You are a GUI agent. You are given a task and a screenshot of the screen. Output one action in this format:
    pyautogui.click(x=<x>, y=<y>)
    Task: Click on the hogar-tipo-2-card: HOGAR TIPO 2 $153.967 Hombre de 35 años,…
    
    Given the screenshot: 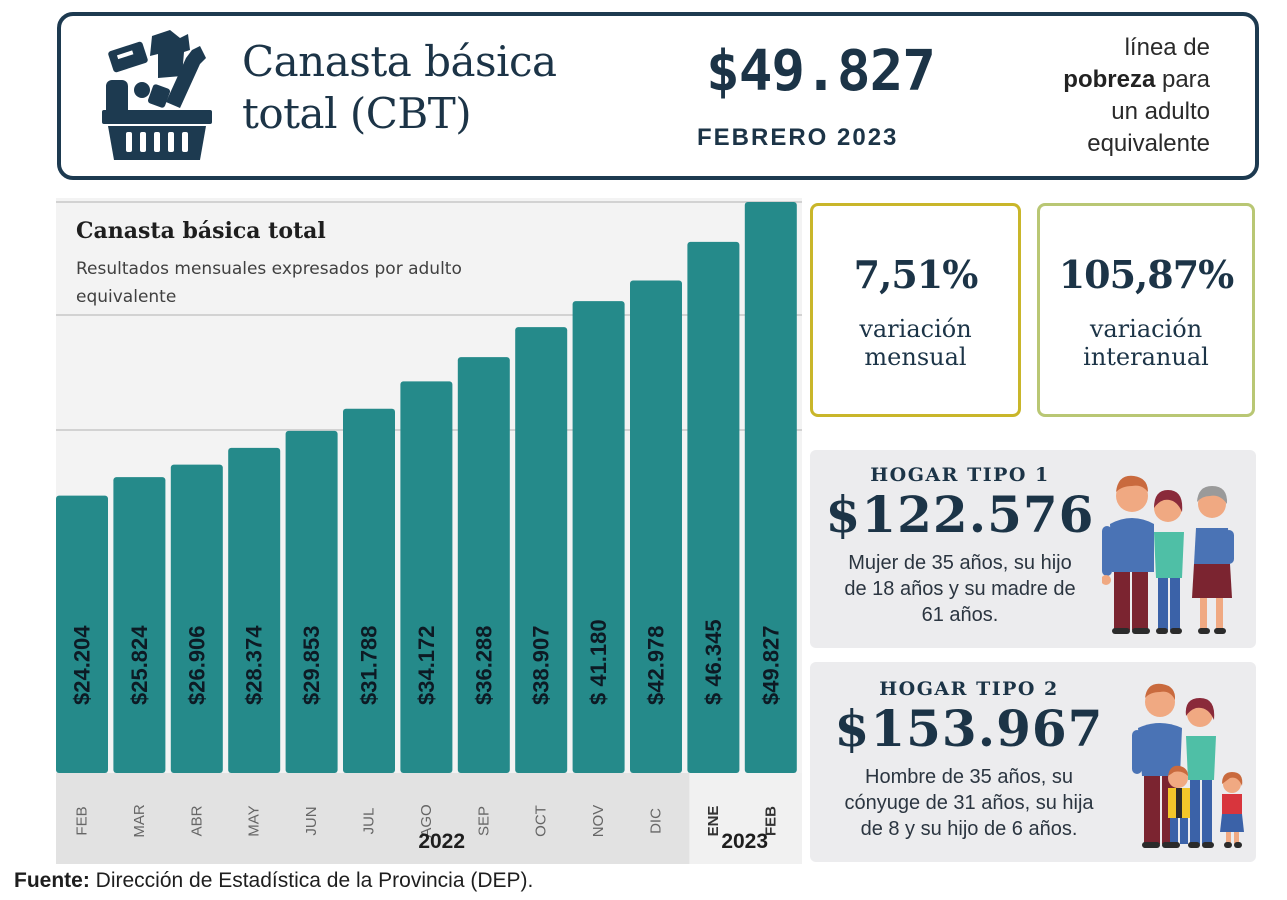 What is the action you would take?
    pyautogui.click(x=1033, y=762)
    